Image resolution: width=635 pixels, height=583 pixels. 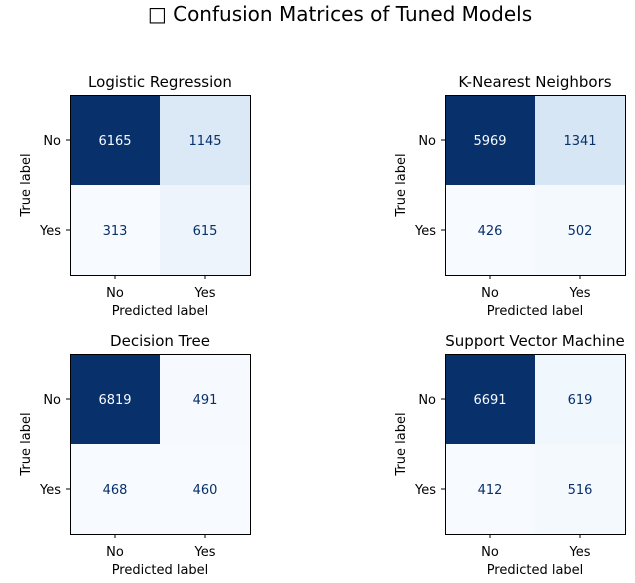 I want to click on cell-value-label: 6165, so click(x=114, y=141).